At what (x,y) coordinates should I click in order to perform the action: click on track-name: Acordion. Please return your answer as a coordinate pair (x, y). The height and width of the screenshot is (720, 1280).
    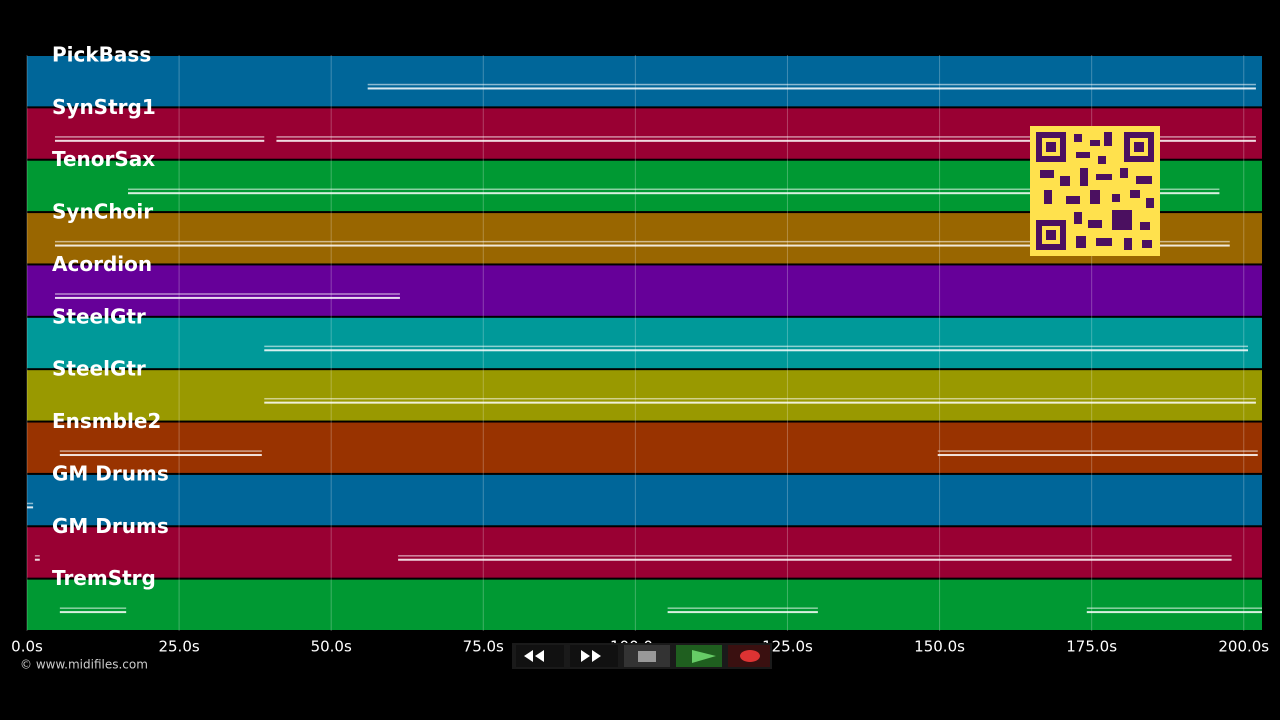
    Looking at the image, I should click on (102, 264).